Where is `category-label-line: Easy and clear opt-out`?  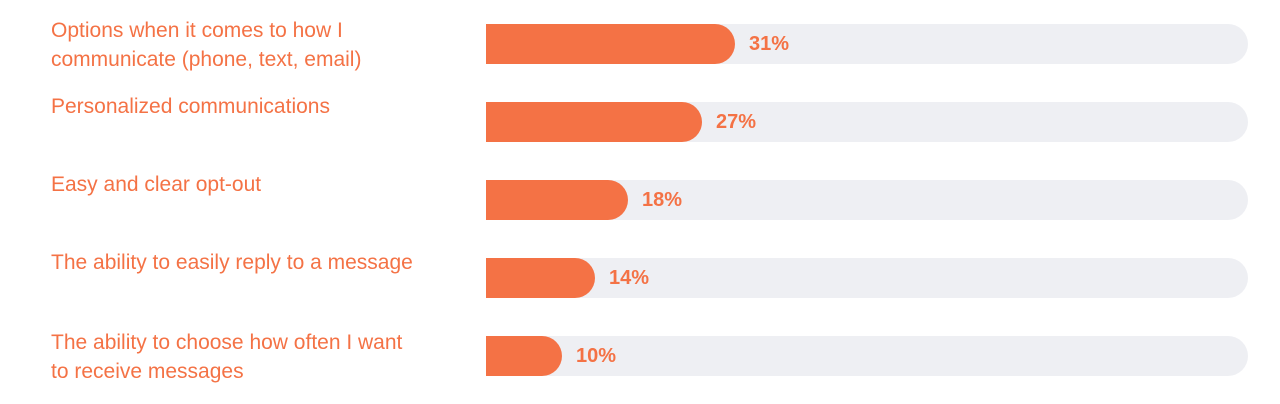 category-label-line: Easy and clear opt-out is located at coordinates (156, 184).